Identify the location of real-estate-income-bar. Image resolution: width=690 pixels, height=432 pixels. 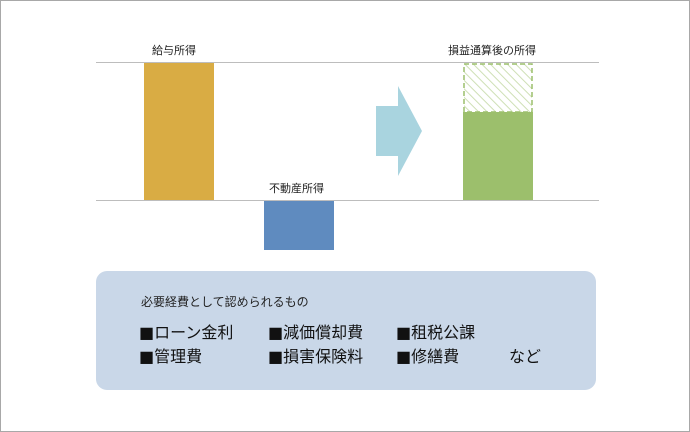
(299, 225).